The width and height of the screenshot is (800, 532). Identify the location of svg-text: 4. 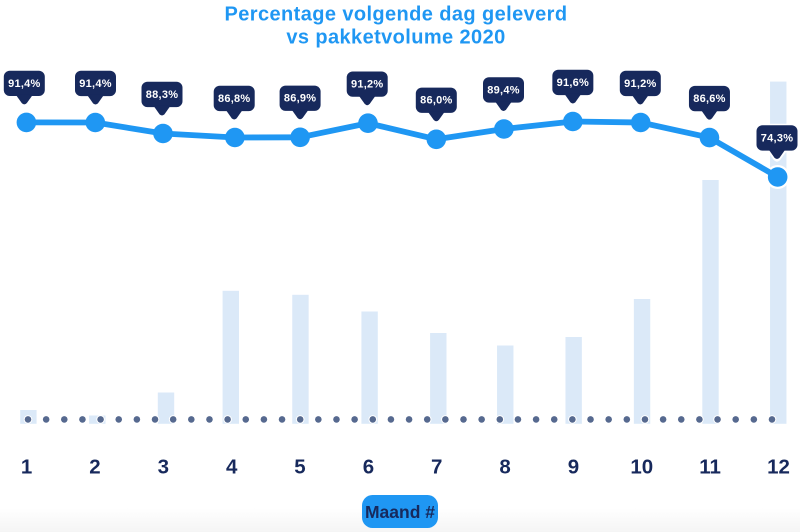
(232, 467).